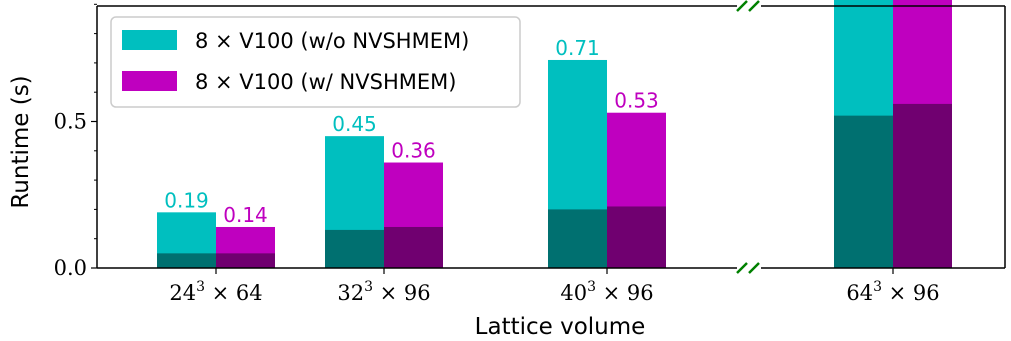 Image resolution: width=1011 pixels, height=341 pixels. I want to click on x-tick-label: 643 × 96, so click(892, 292).